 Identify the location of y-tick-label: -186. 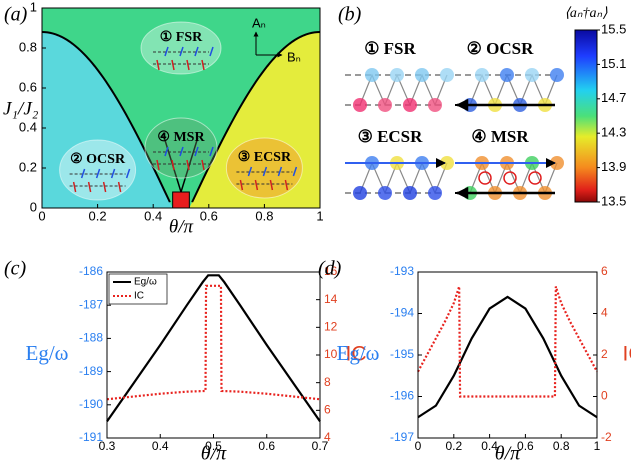
(91, 271).